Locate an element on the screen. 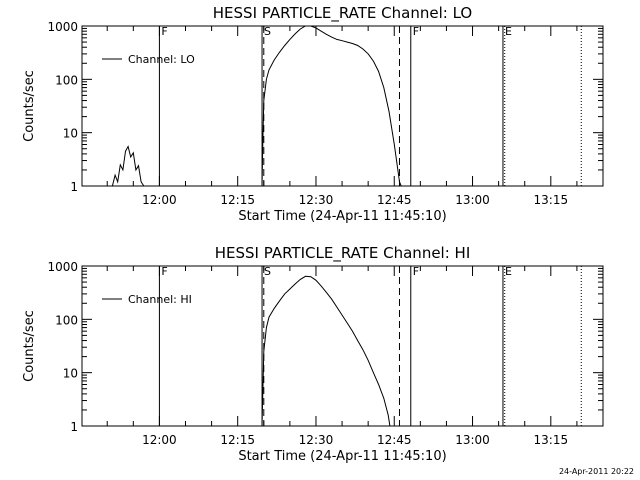 The width and height of the screenshot is (640, 480). chart-title: HESSI PARTICLE_RATE Channel: HI is located at coordinates (343, 253).